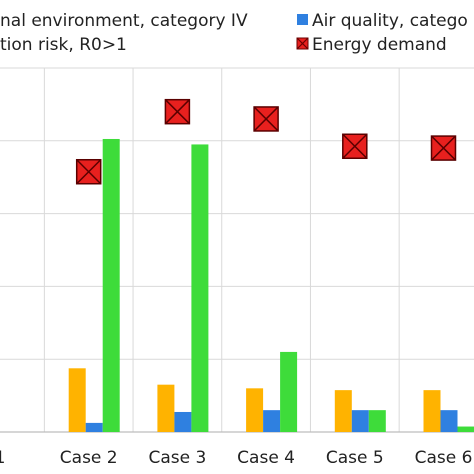 This screenshot has width=474, height=474. Describe the element at coordinates (355, 458) in the screenshot. I see `x-tick-label-4: Case 5` at that location.